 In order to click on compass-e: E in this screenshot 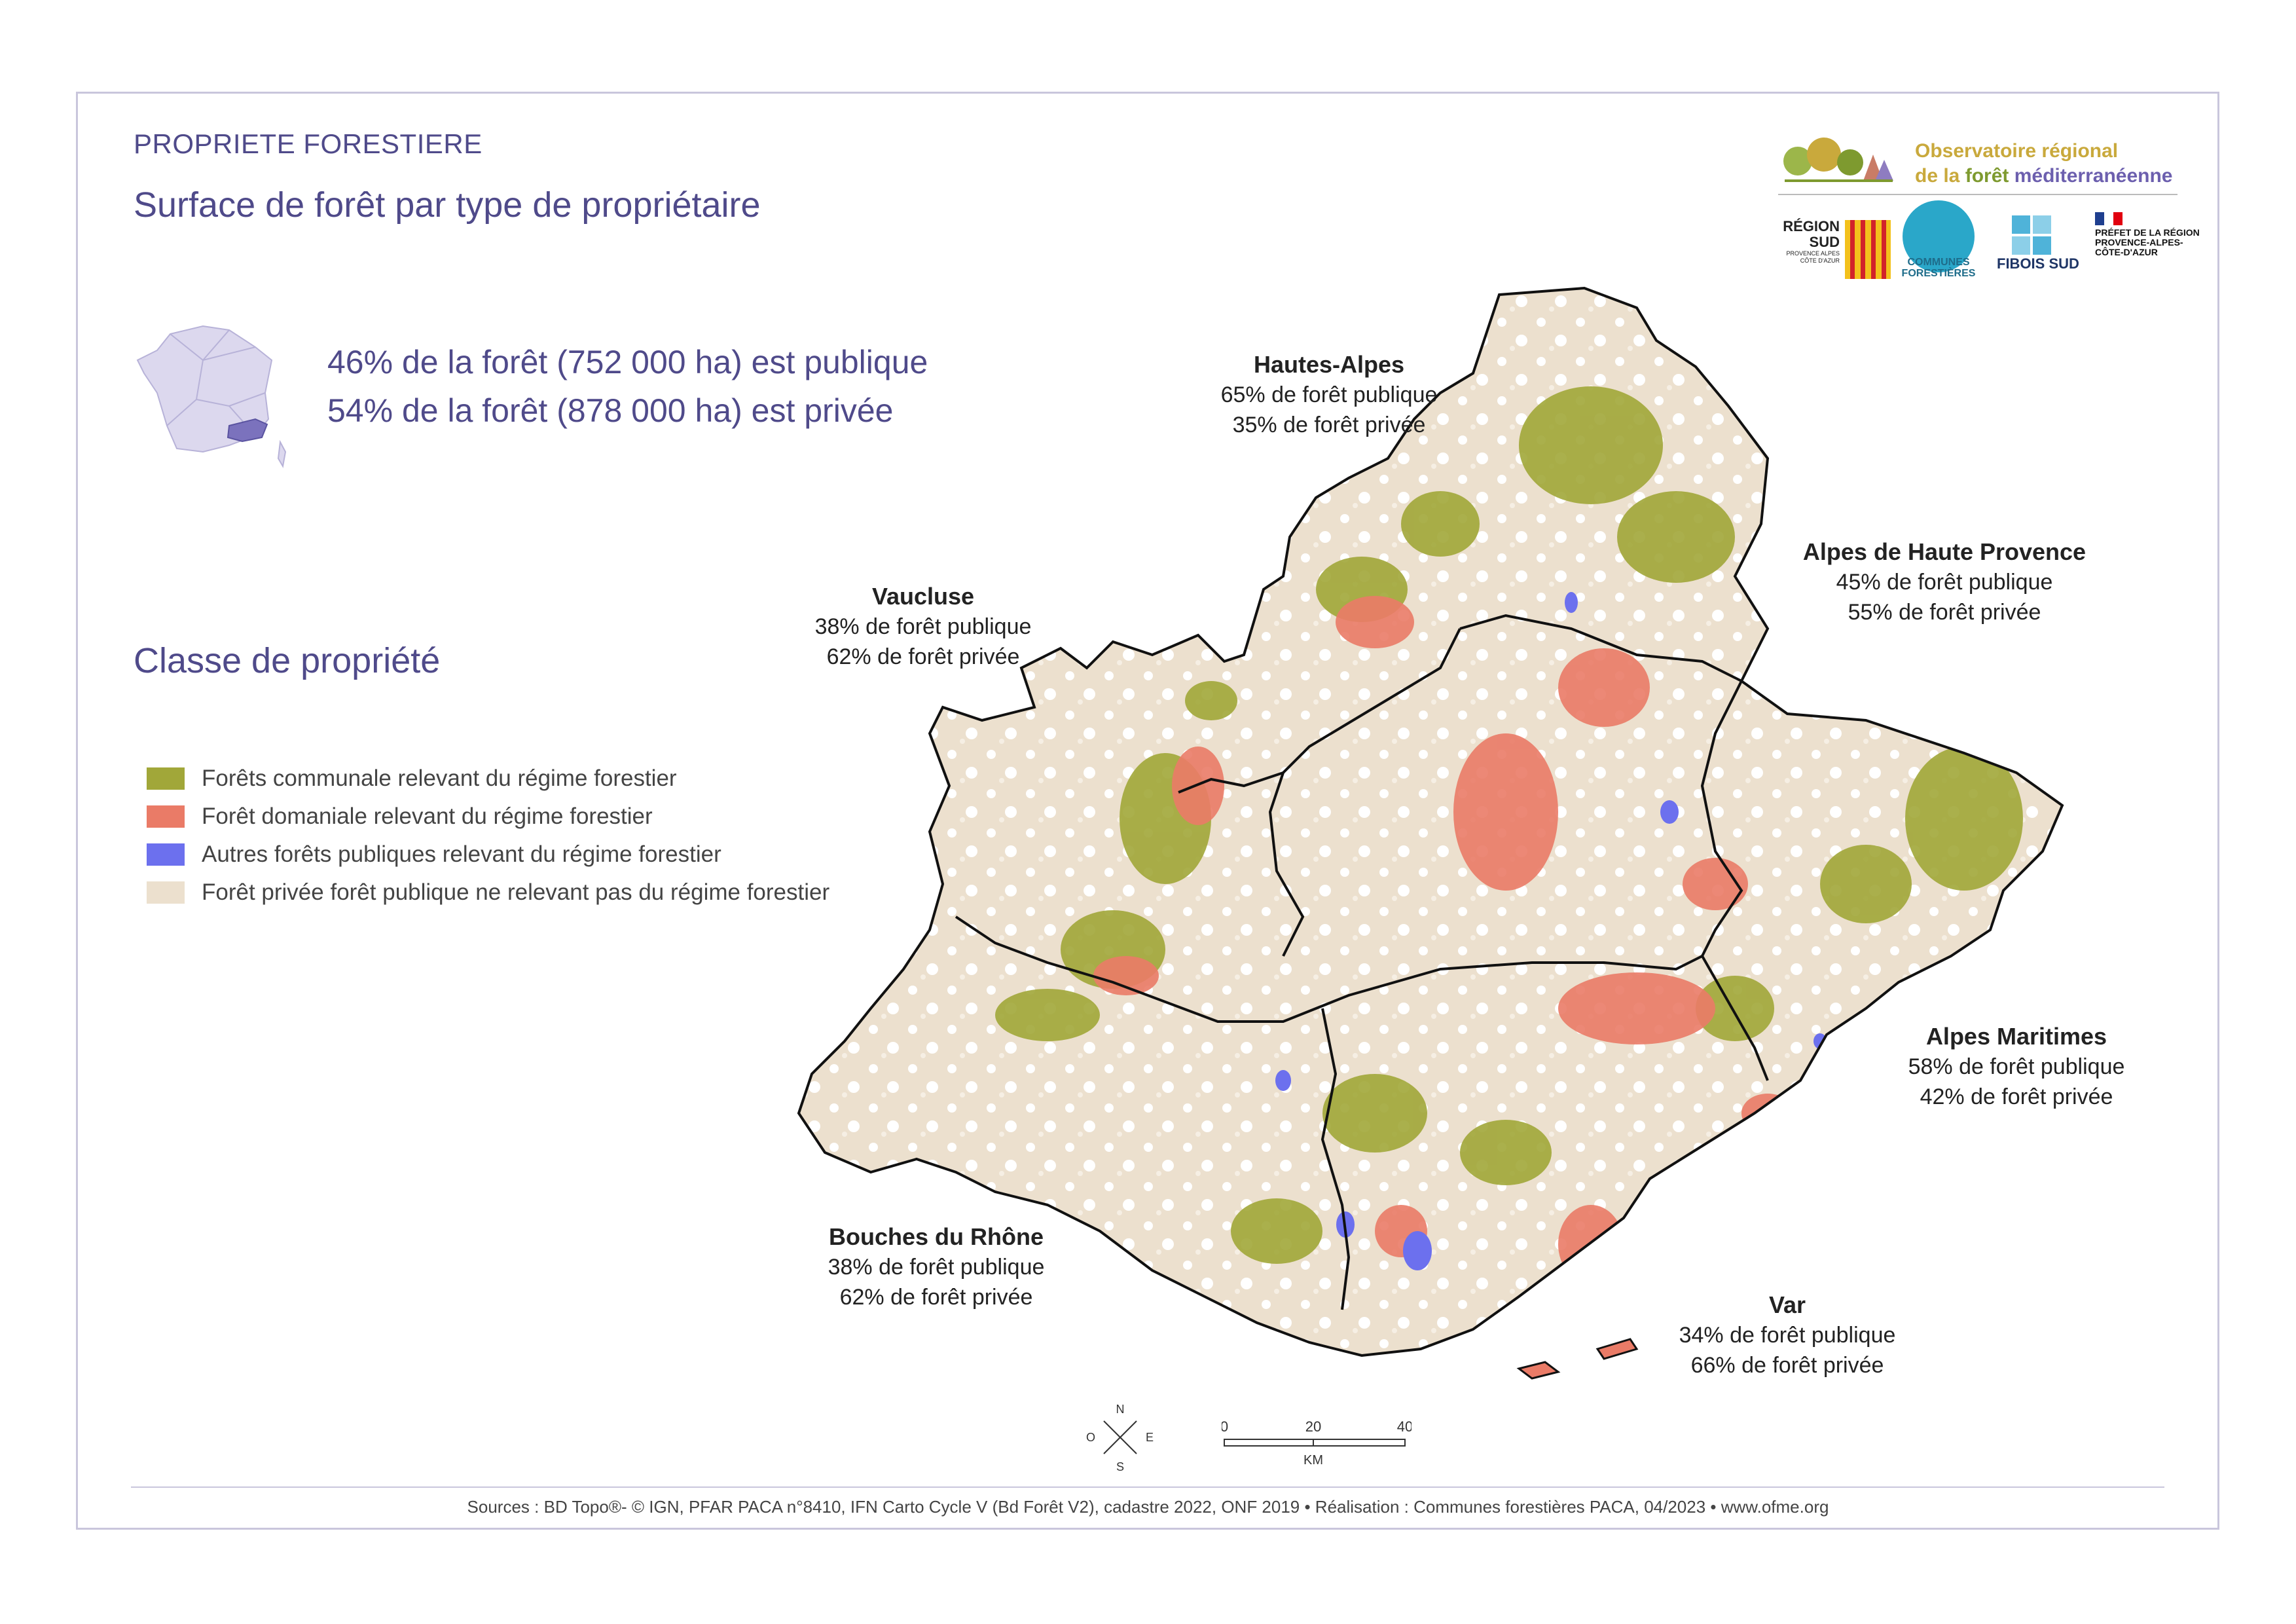, I will do `click(1150, 1437)`.